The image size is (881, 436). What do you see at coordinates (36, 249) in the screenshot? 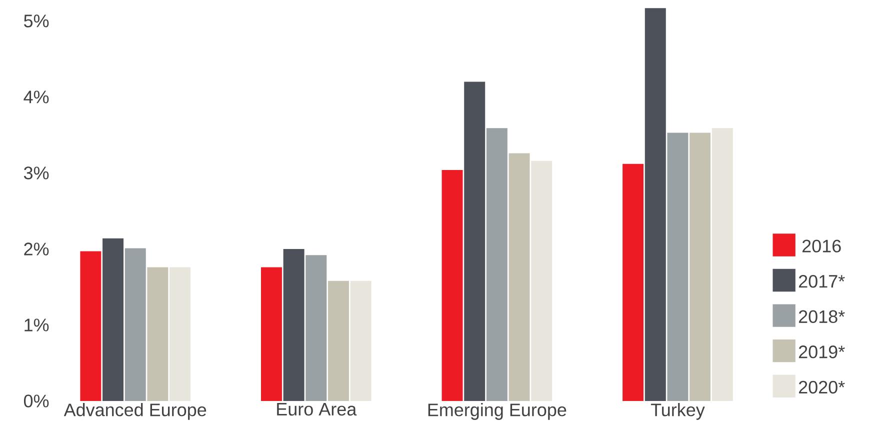
I see `y-tick-label: 2%` at bounding box center [36, 249].